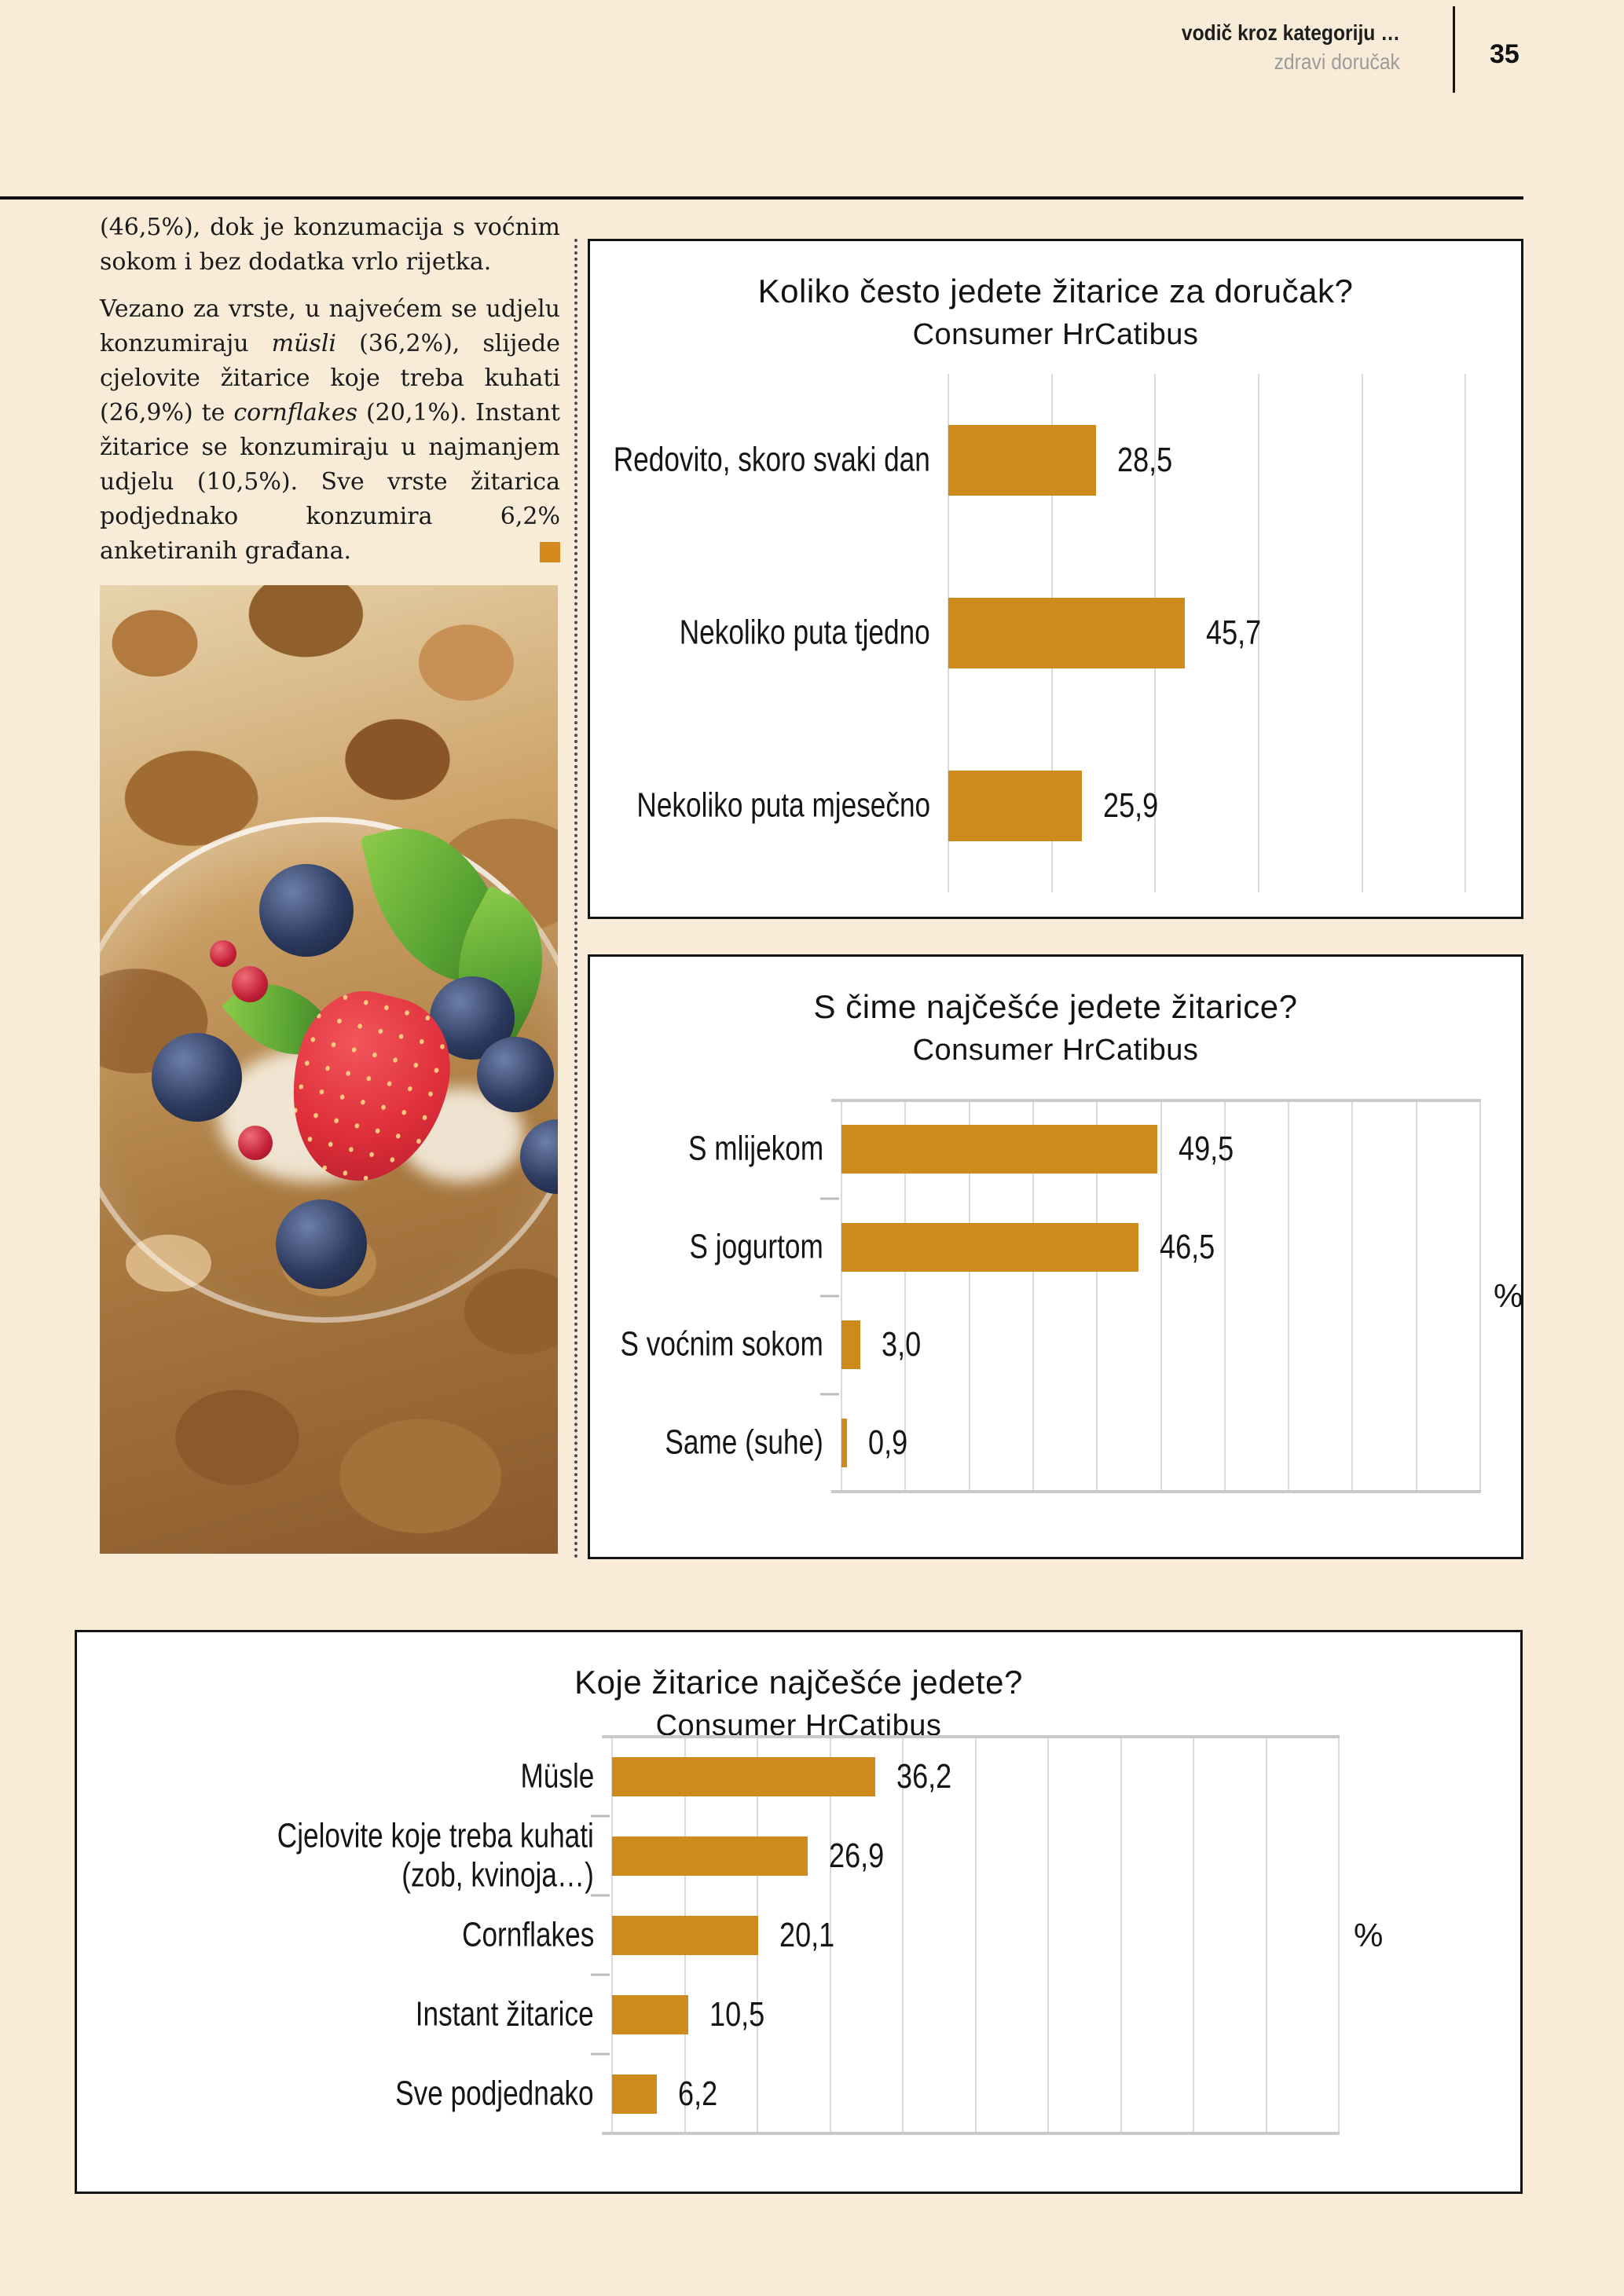  Describe the element at coordinates (1505, 54) in the screenshot. I see `page-number: 35` at that location.